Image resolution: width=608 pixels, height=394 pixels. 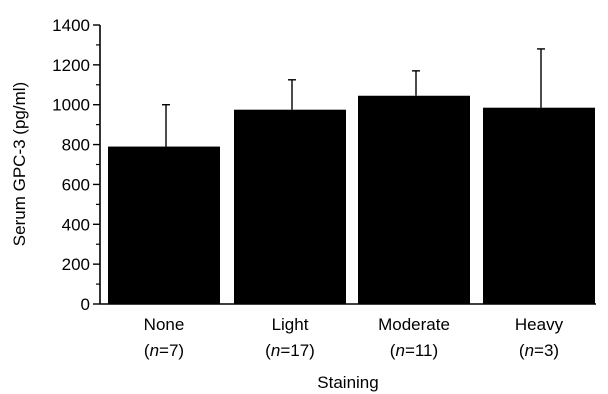 I want to click on x-tick-sublabel: (n=11), so click(x=414, y=350).